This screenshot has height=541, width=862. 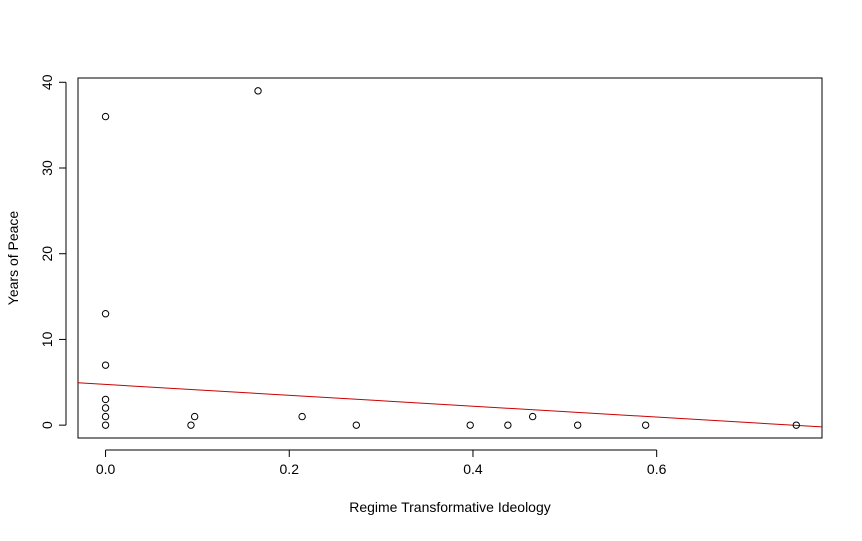 I want to click on y-tick-label: 20, so click(x=47, y=254).